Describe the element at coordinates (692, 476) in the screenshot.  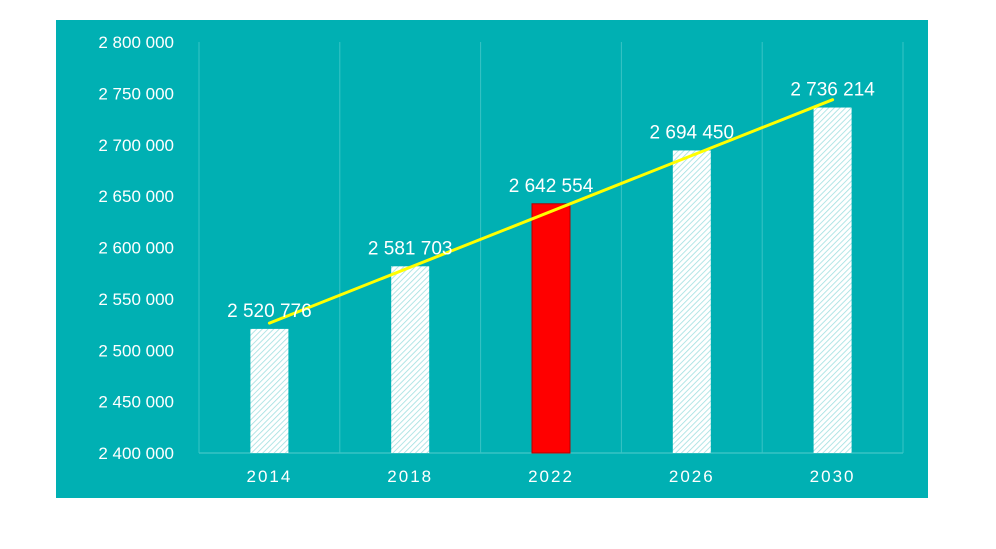
I see `x-tick-label: 2026` at that location.